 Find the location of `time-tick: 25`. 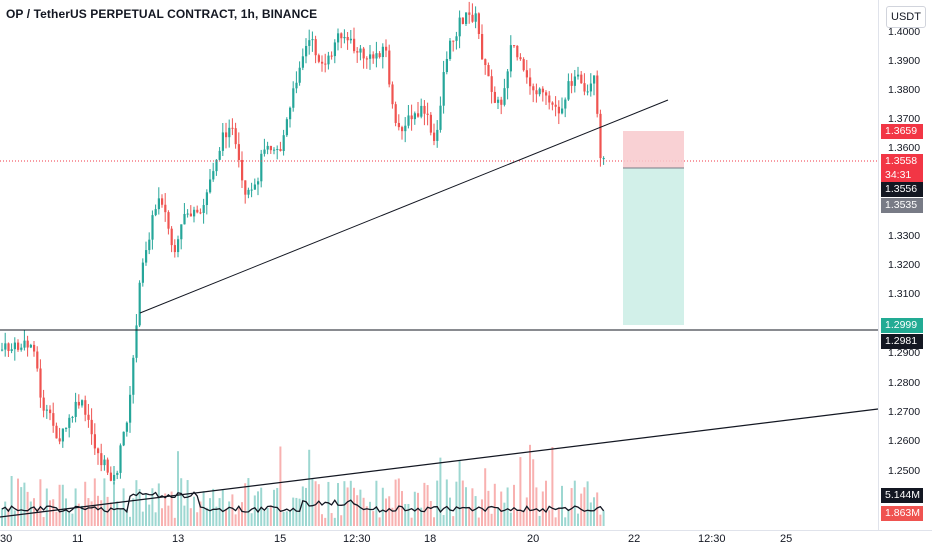

time-tick: 25 is located at coordinates (786, 539).